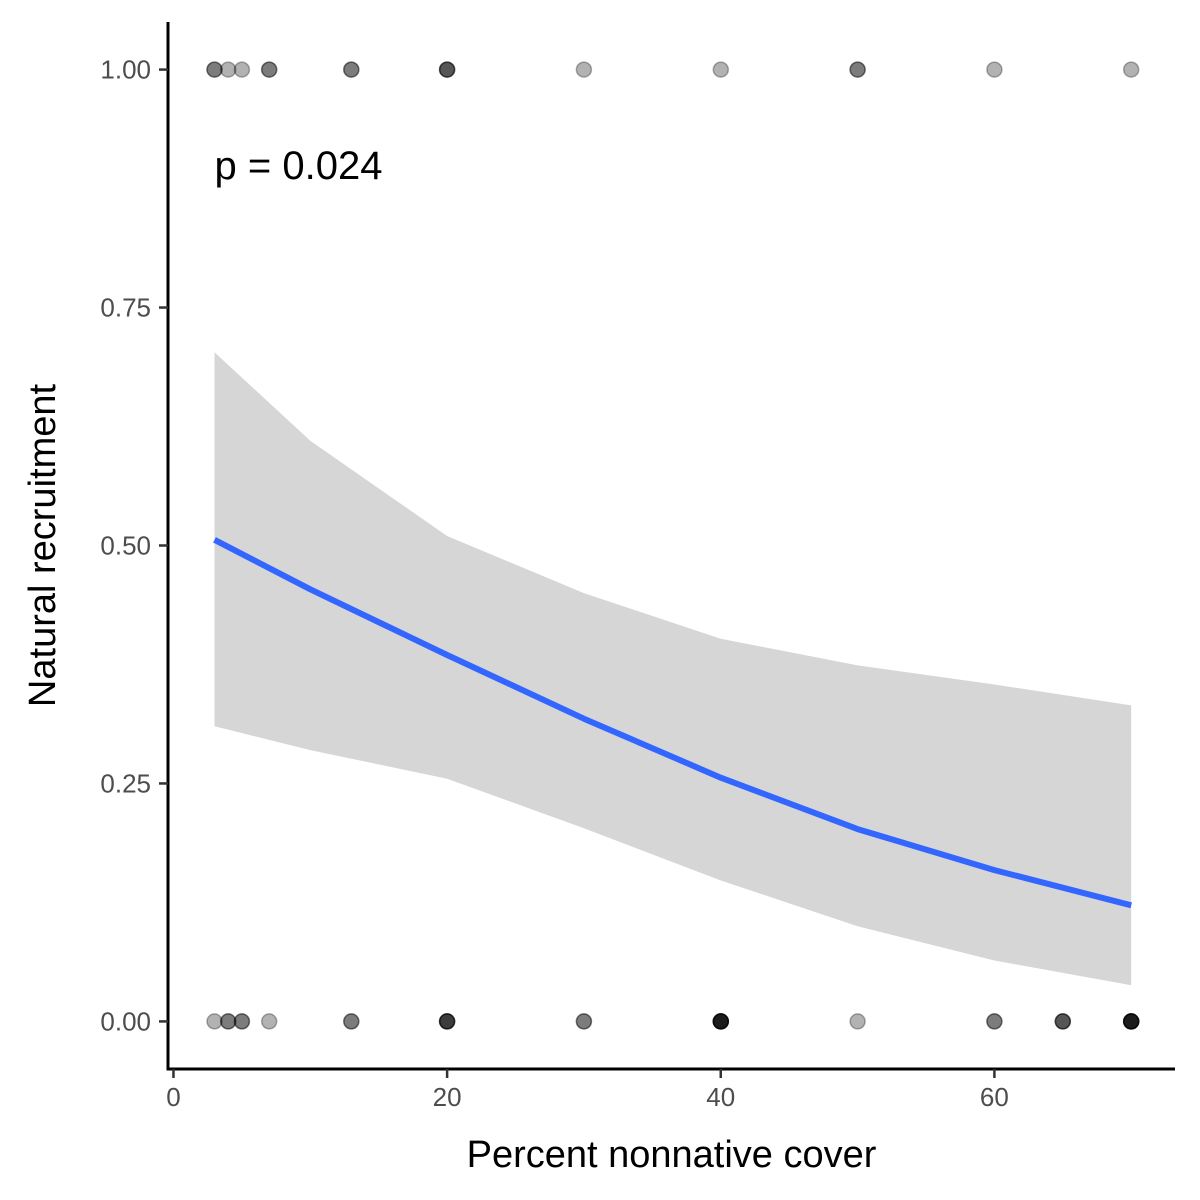 The width and height of the screenshot is (1200, 1200). Describe the element at coordinates (447, 1097) in the screenshot. I see `x-tick-label-1: 20` at that location.